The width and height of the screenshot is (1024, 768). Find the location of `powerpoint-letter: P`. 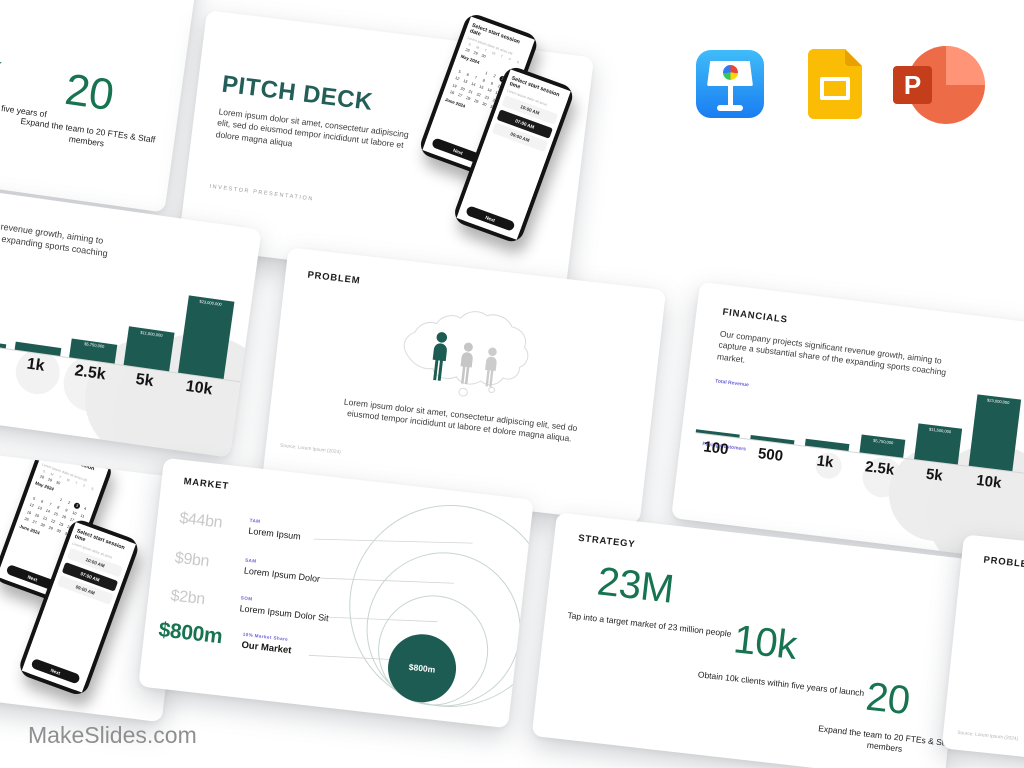

powerpoint-letter: P is located at coordinates (912, 84).